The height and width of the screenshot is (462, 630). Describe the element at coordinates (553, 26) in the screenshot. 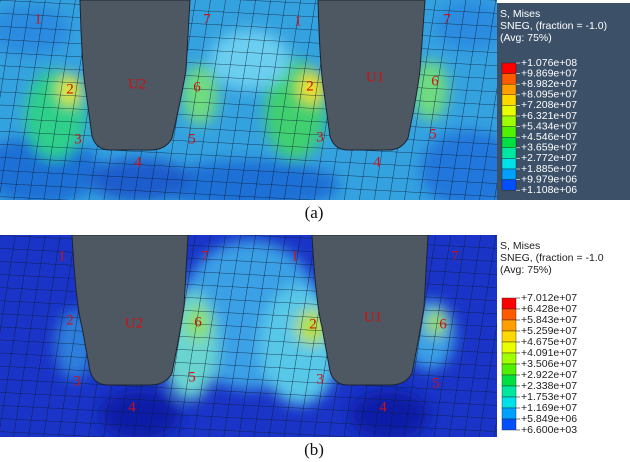

I see `legend-title: SNEG, (fraction = -1.0)` at that location.